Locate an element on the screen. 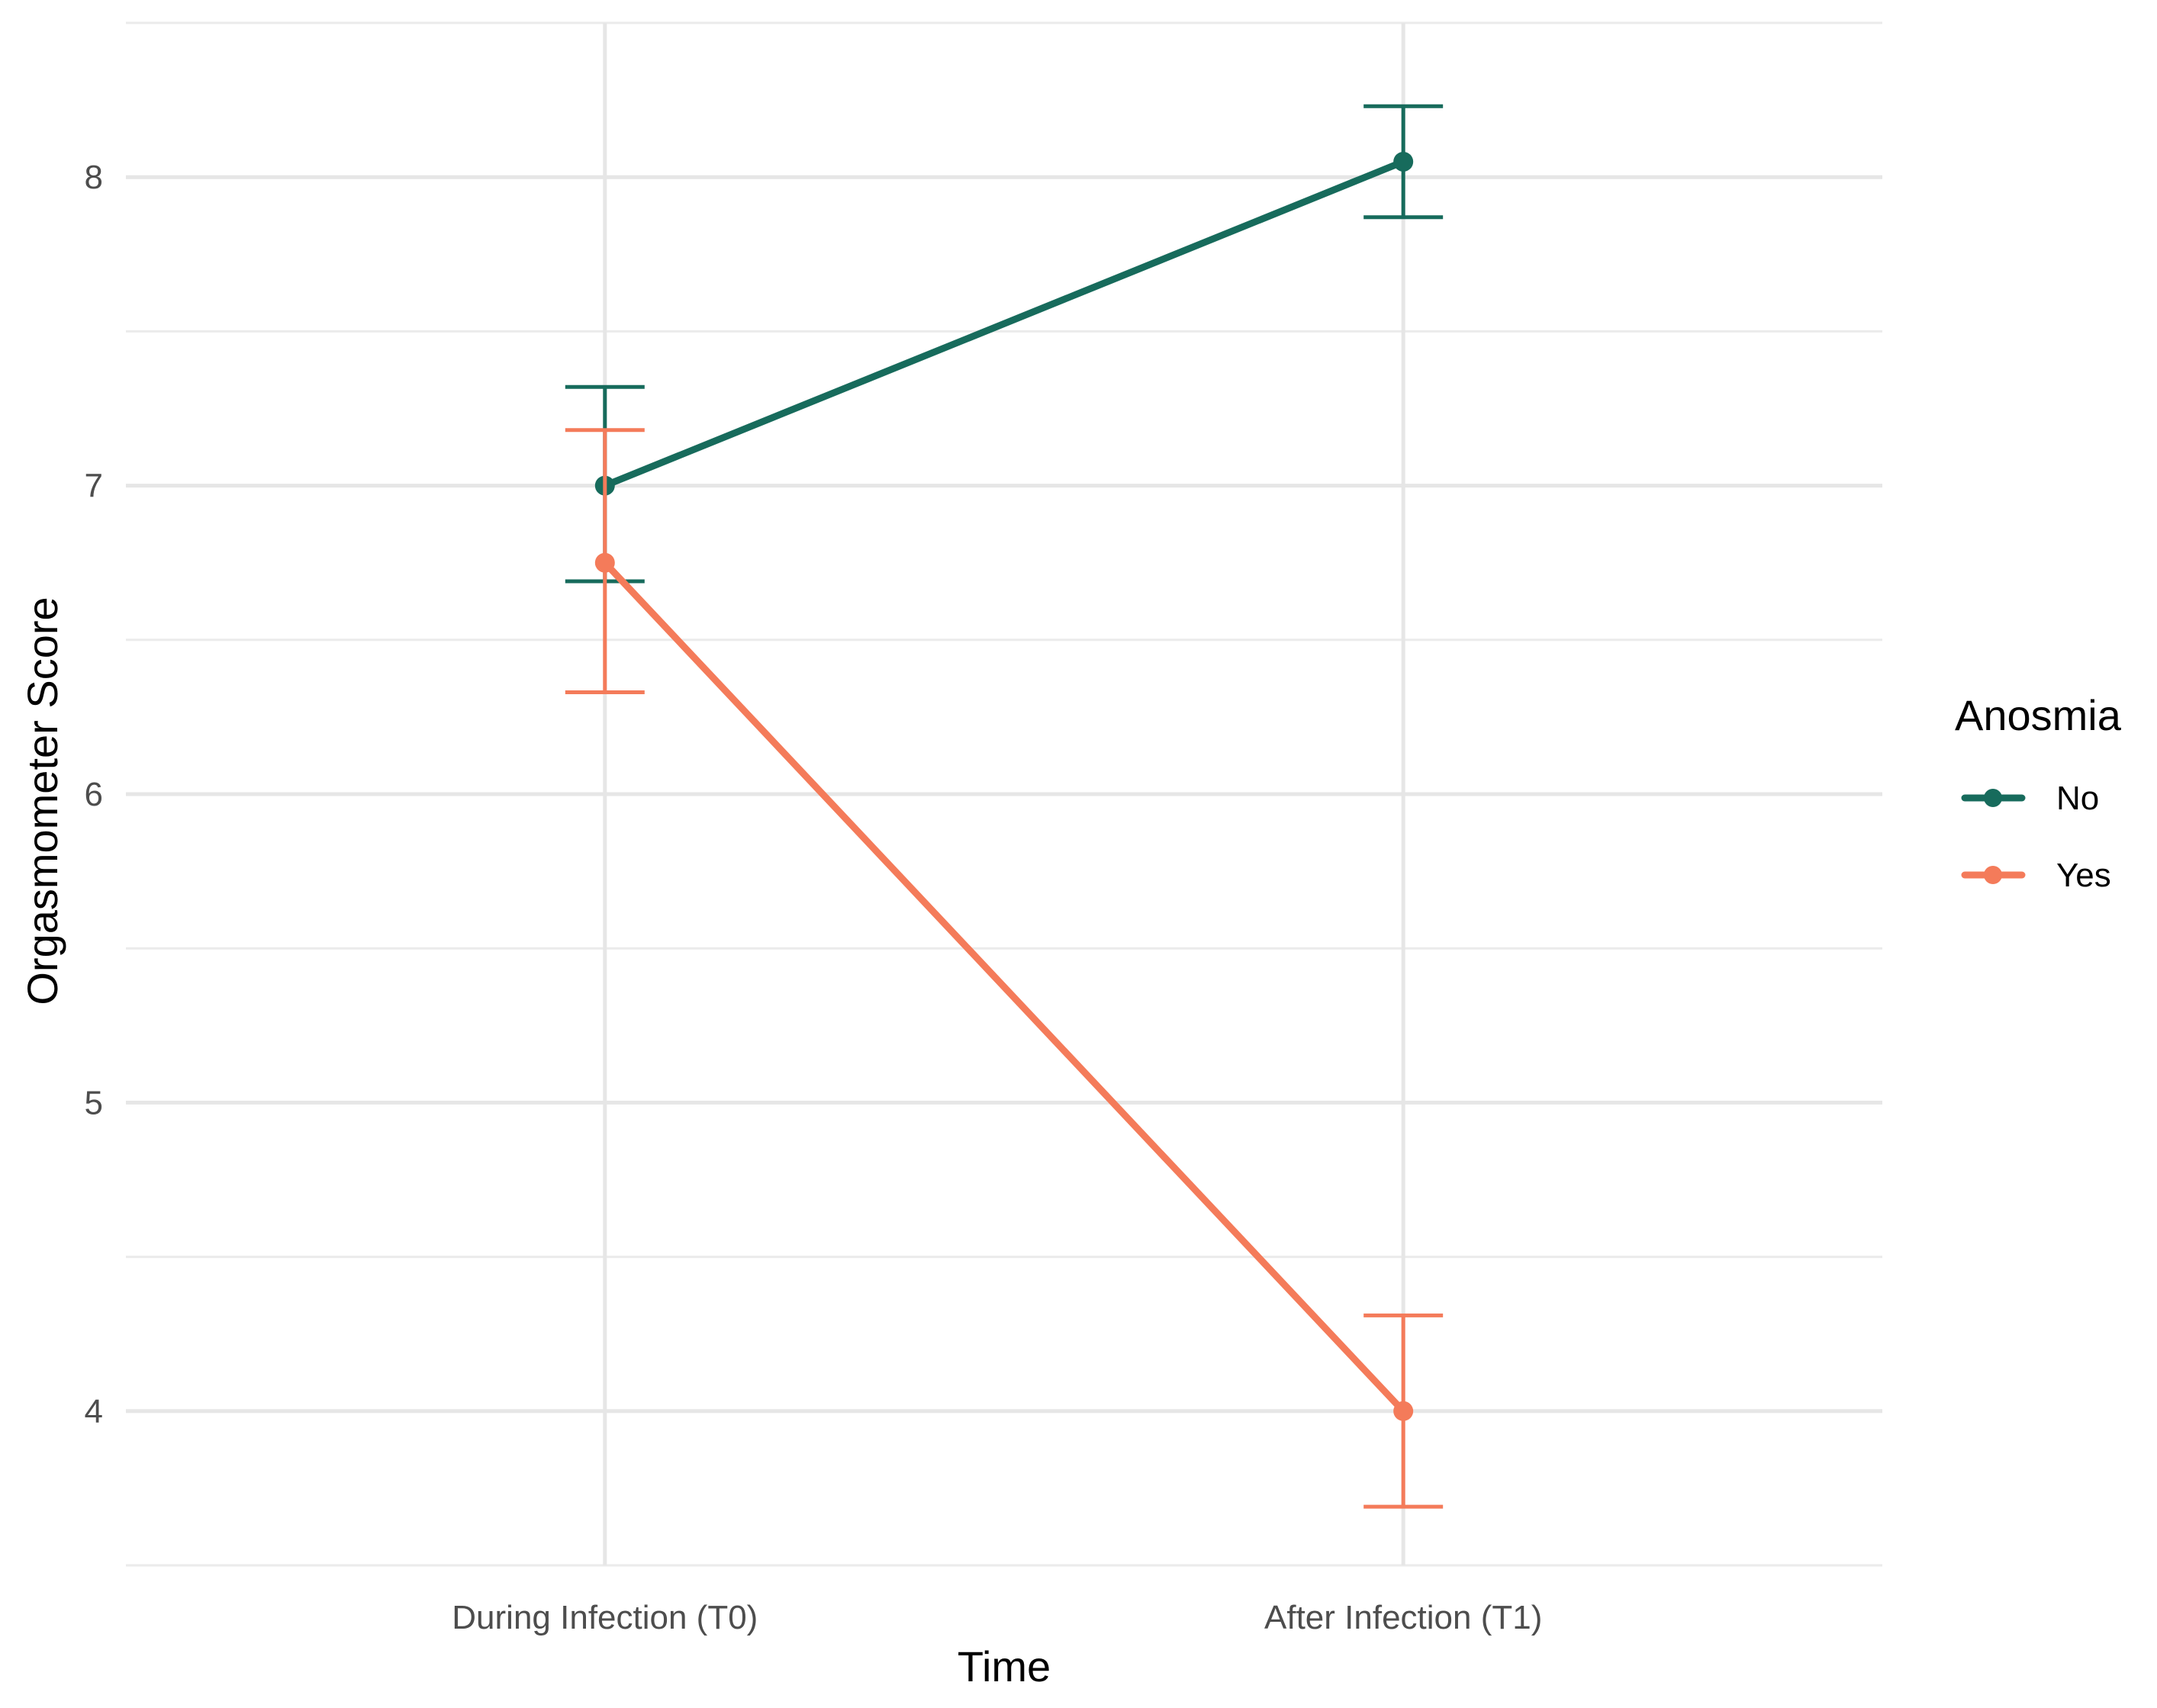 This screenshot has width=2157, height=1708. y-tick-label: 4 is located at coordinates (94, 1411).